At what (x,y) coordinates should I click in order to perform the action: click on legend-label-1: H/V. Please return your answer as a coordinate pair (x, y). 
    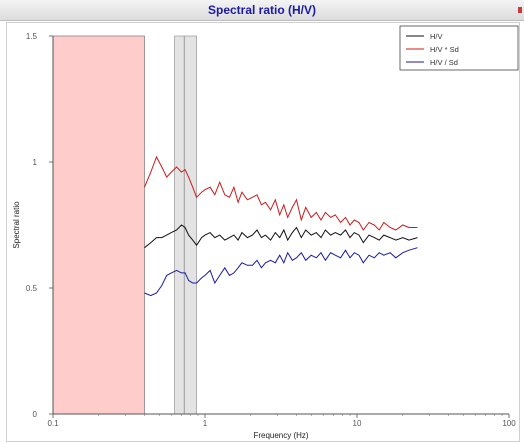
    Looking at the image, I should click on (436, 36).